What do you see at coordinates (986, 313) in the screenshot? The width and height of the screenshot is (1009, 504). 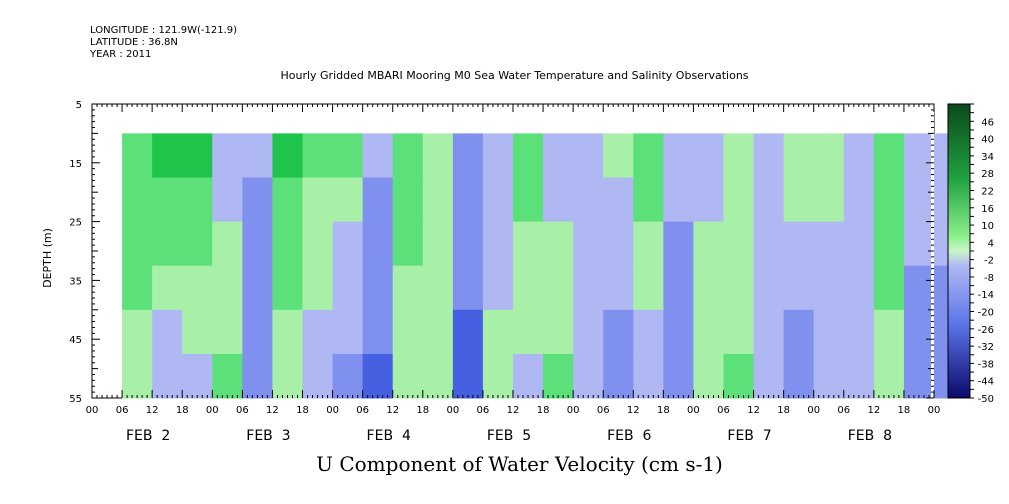 I see `colorbar-label: -20` at bounding box center [986, 313].